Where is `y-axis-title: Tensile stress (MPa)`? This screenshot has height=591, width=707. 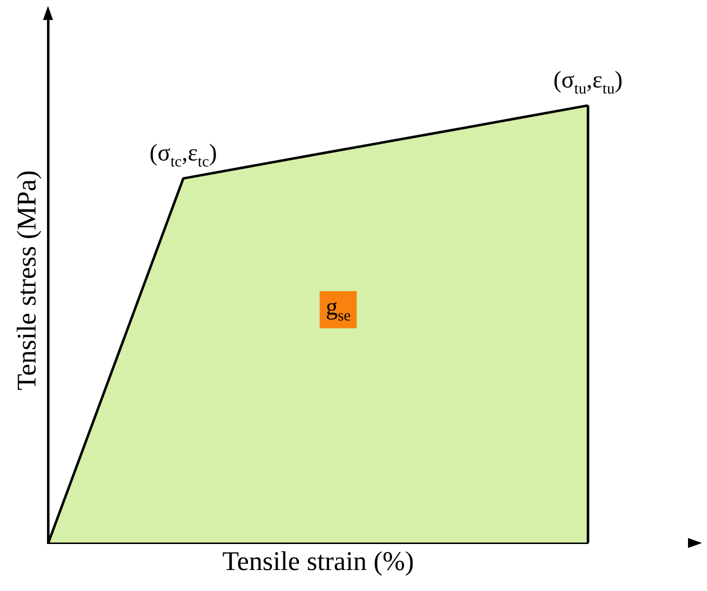
y-axis-title: Tensile stress (MPa) is located at coordinates (26, 280).